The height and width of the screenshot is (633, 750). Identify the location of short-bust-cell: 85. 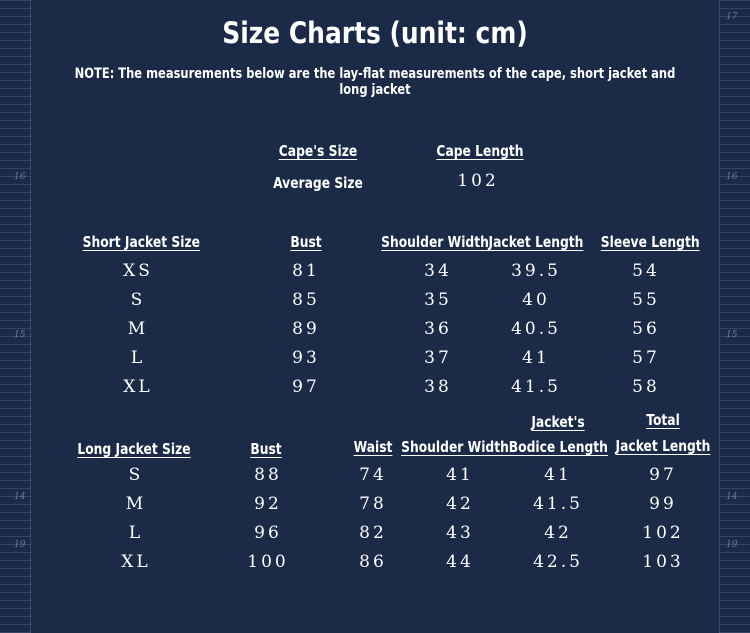
(306, 300).